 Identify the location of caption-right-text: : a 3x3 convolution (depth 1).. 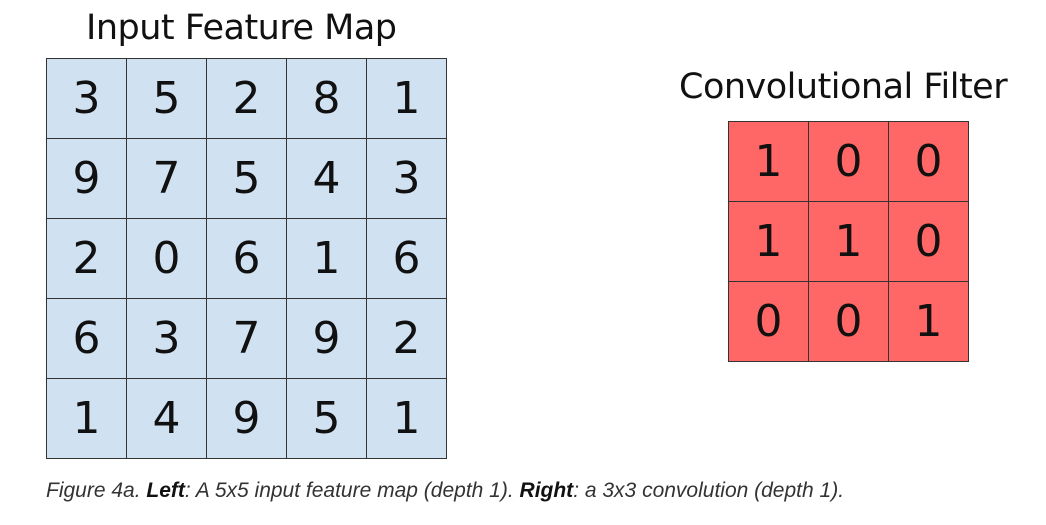
(709, 490).